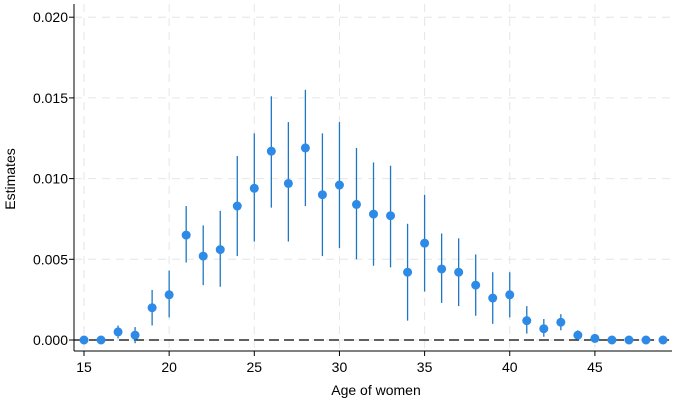 The width and height of the screenshot is (680, 403). Describe the element at coordinates (169, 367) in the screenshot. I see `x-tick-label: 20` at that location.